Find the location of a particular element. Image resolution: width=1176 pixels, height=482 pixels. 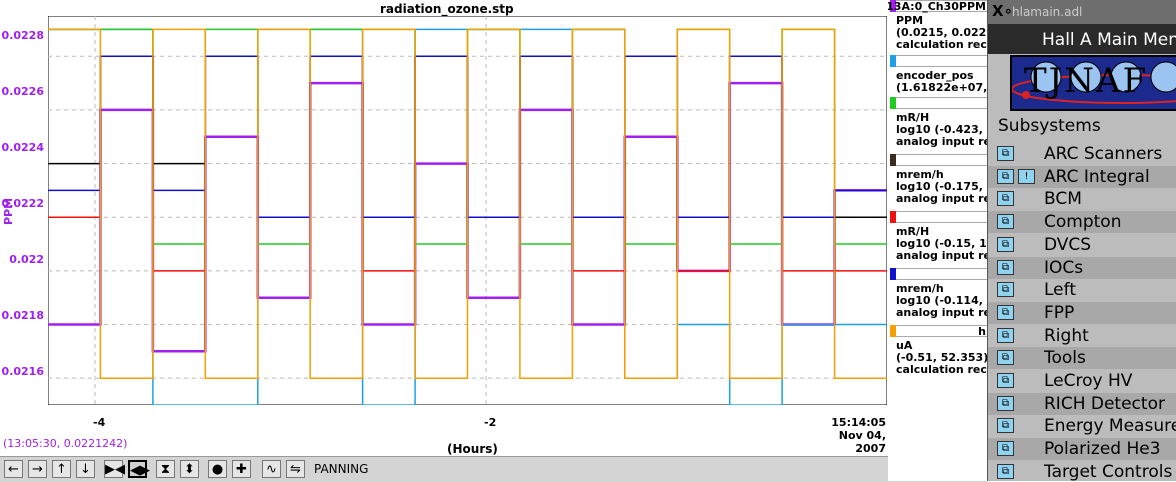

menu-item-label: Right is located at coordinates (1066, 335).